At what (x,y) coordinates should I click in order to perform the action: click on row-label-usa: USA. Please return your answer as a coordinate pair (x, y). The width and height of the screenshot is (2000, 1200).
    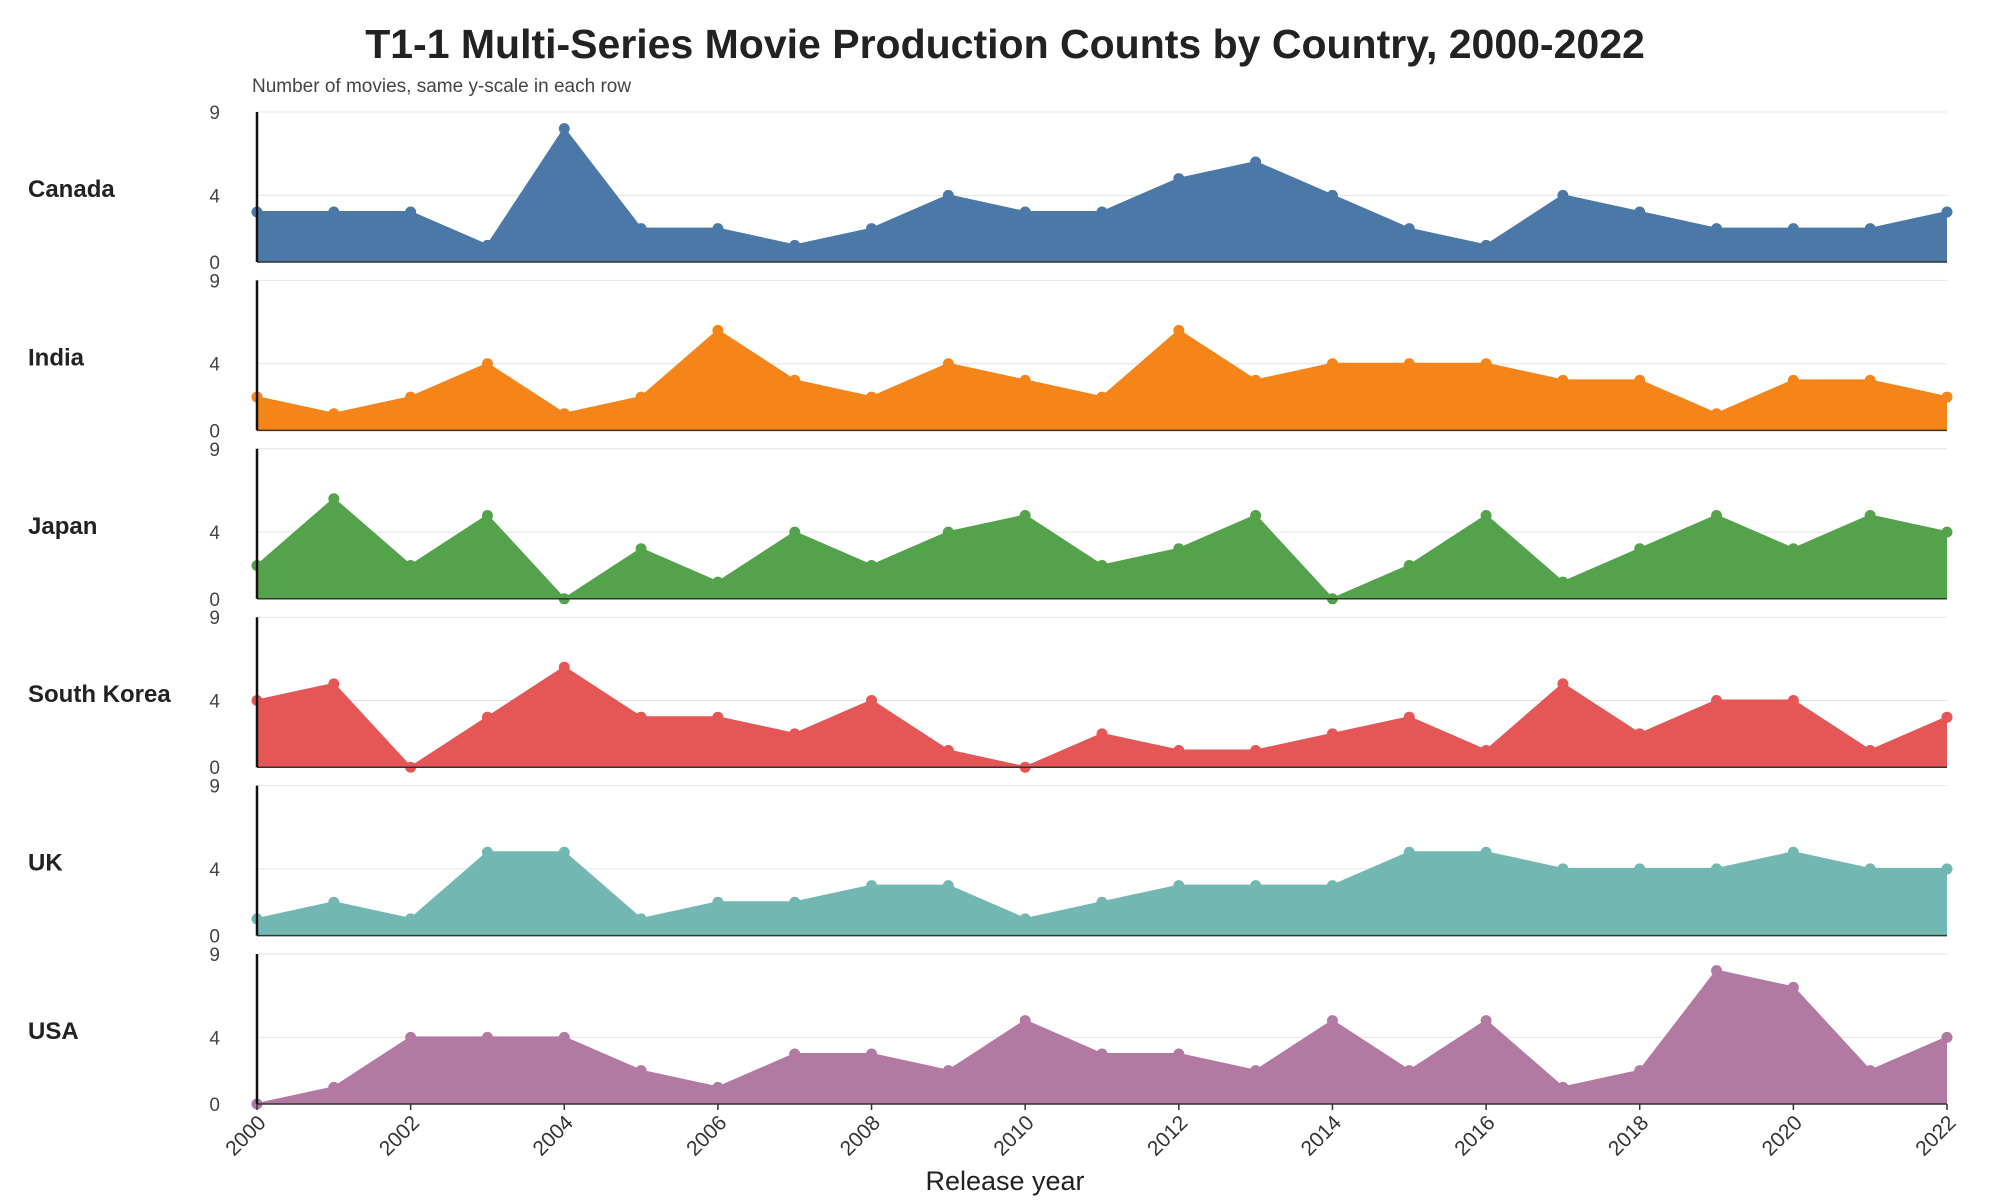
    Looking at the image, I should click on (53, 1031).